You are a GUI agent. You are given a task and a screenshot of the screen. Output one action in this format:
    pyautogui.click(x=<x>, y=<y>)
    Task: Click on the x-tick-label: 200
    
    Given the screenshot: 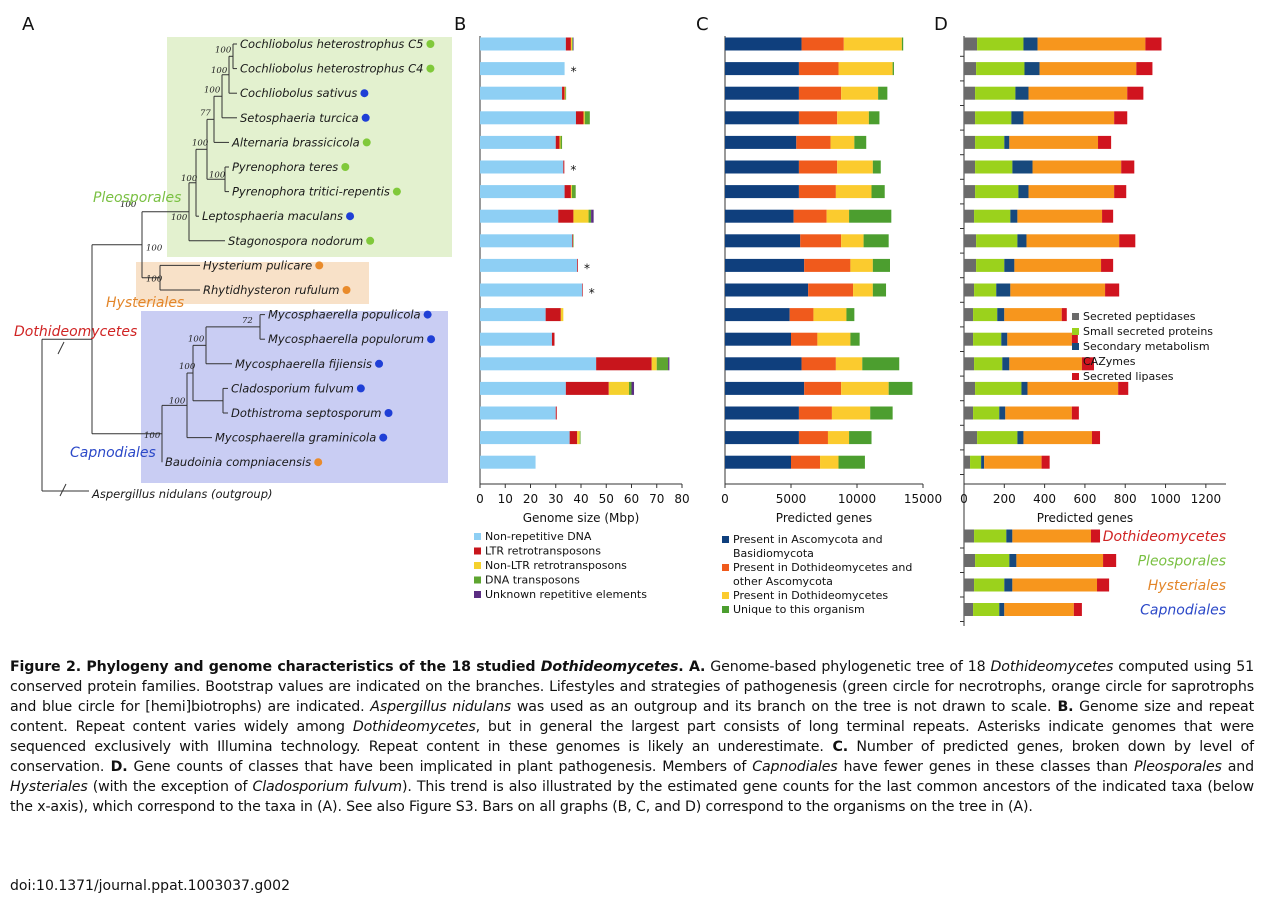 What is the action you would take?
    pyautogui.click(x=1004, y=499)
    